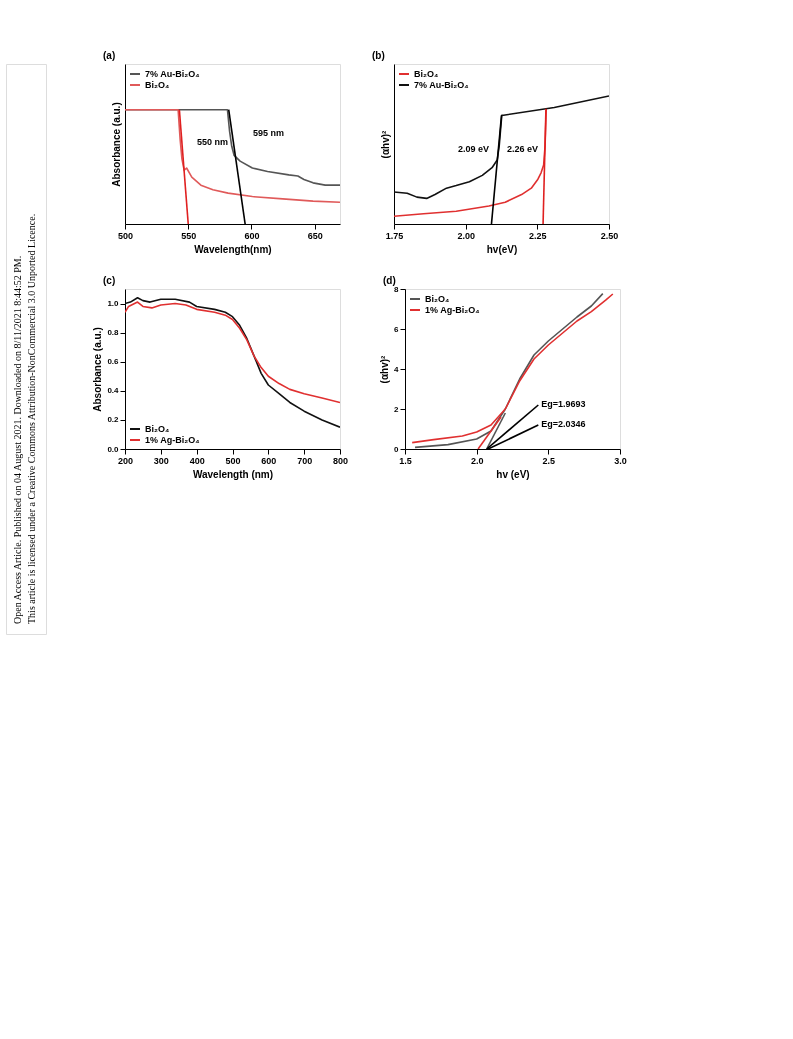  What do you see at coordinates (315, 235) in the screenshot?
I see `x-tick-label: 650` at bounding box center [315, 235].